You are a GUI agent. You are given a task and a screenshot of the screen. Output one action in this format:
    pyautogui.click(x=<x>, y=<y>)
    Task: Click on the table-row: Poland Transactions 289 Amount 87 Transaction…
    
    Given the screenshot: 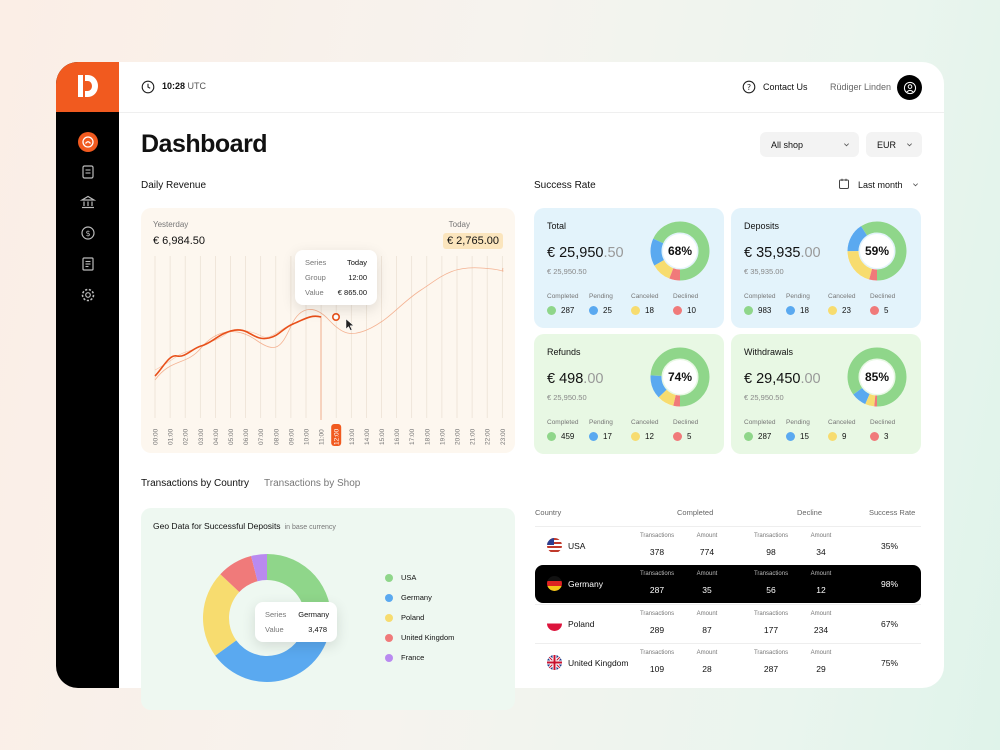 What is the action you would take?
    pyautogui.click(x=728, y=623)
    